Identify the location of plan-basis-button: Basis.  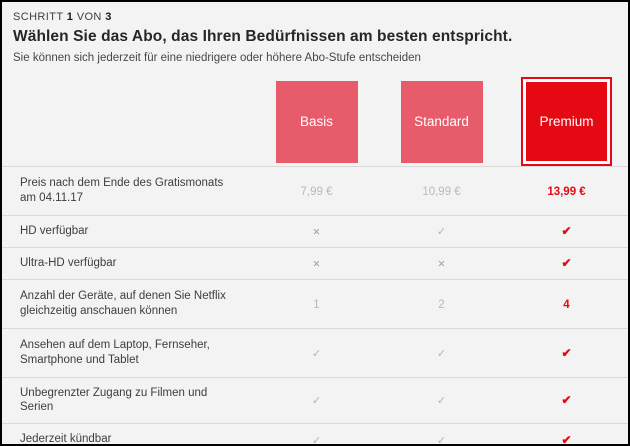
(316, 121).